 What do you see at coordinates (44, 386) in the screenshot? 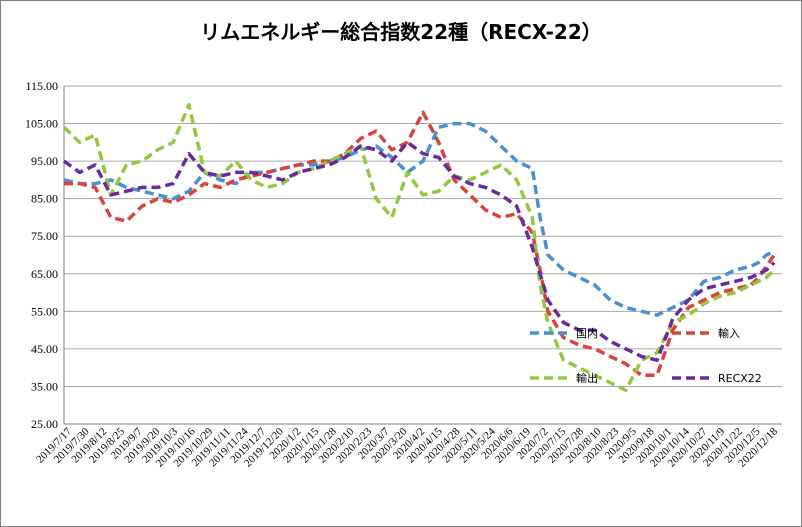
I see `y-tick-label: 35.00` at bounding box center [44, 386].